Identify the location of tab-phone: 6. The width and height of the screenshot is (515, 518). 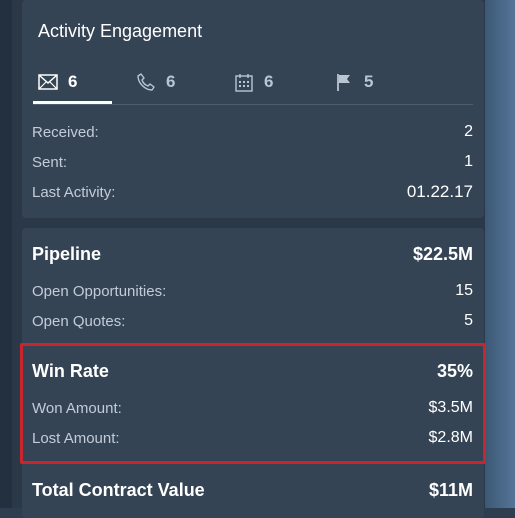
(155, 82).